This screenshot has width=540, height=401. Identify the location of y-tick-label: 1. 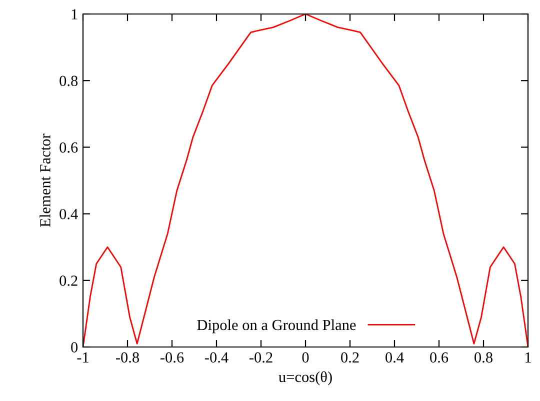
(75, 14).